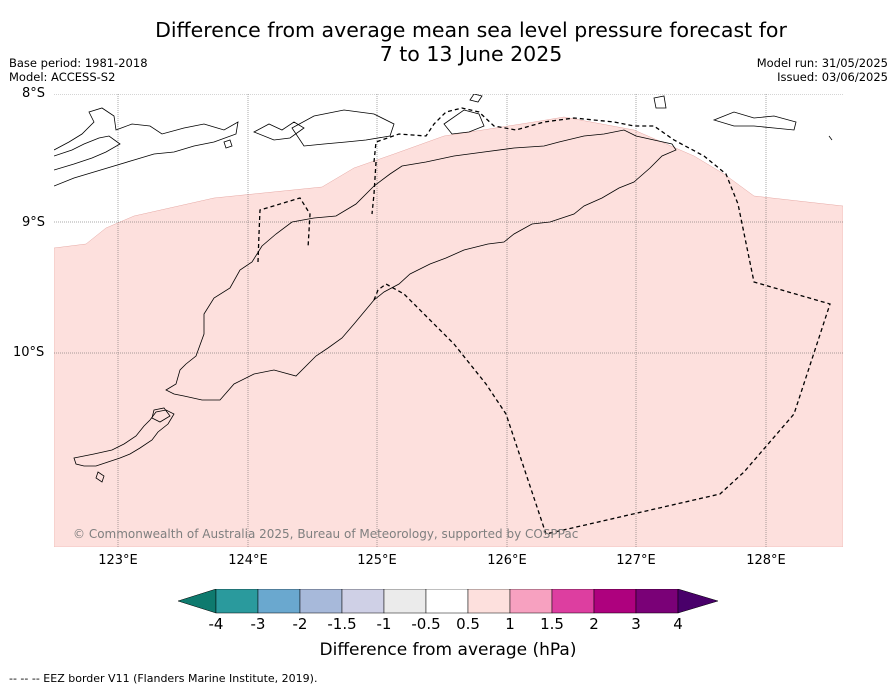 This screenshot has height=690, width=896. What do you see at coordinates (678, 624) in the screenshot?
I see `colorbar-tick: 4` at bounding box center [678, 624].